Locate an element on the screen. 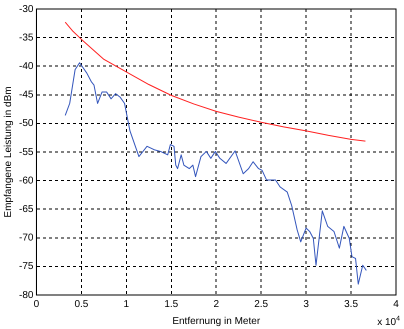 The image size is (404, 329). y-tick-label: -35 is located at coordinates (26, 38).